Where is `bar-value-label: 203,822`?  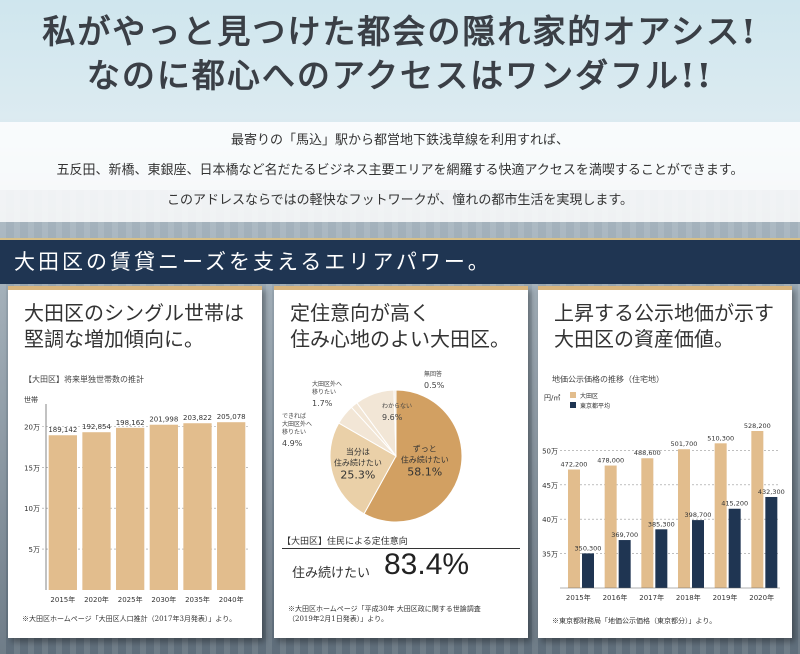
bar-value-label: 203,822 is located at coordinates (197, 418).